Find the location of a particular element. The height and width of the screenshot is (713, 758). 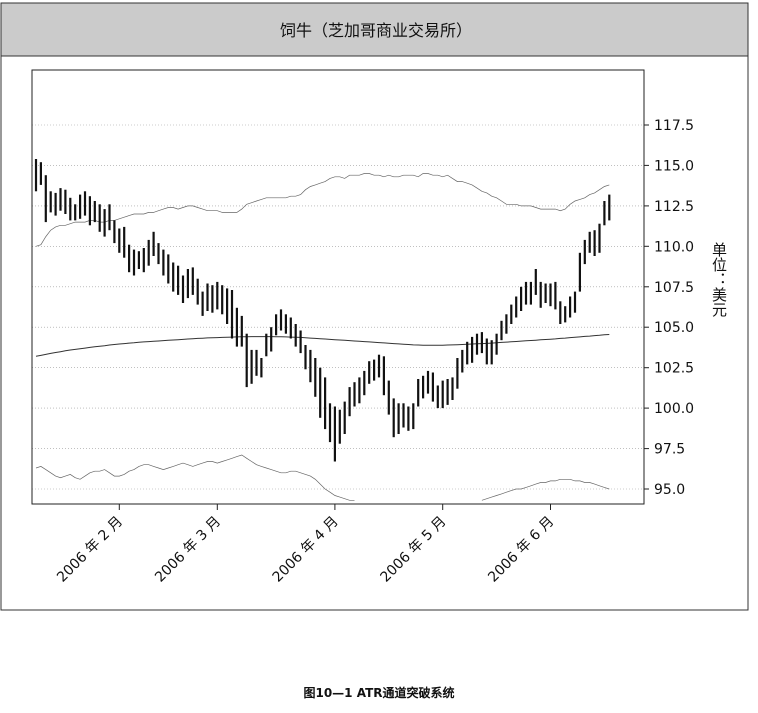

y-tick-label: 102.5 is located at coordinates (674, 369).